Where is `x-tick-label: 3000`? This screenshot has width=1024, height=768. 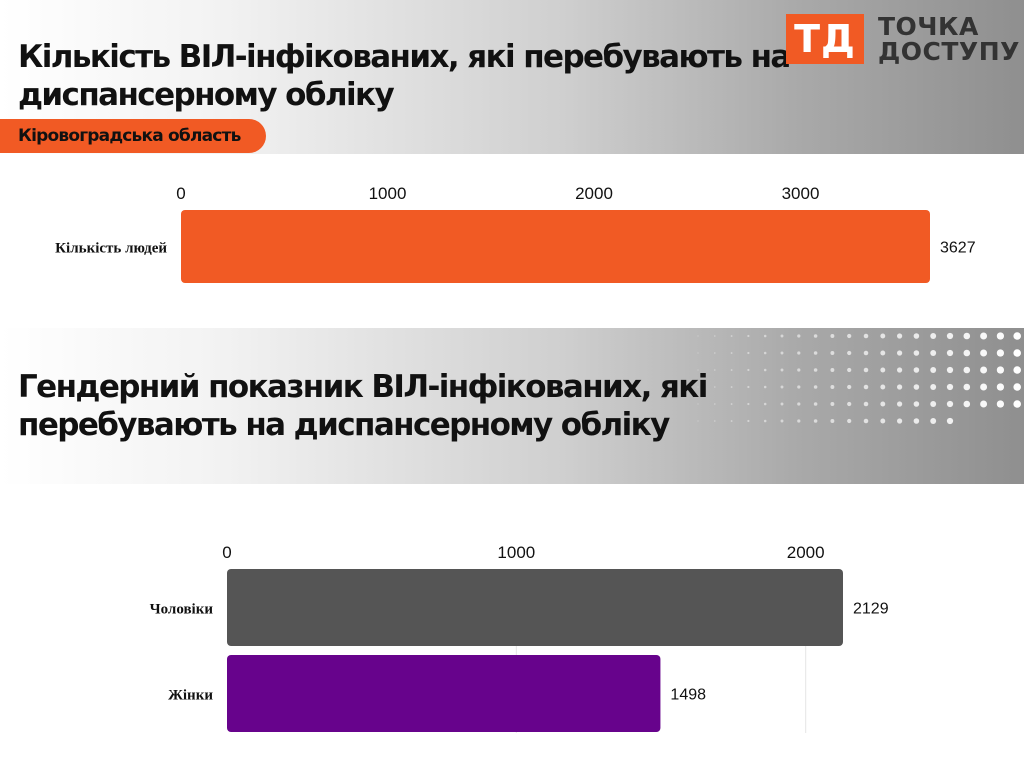
x-tick-label: 3000 is located at coordinates (801, 193).